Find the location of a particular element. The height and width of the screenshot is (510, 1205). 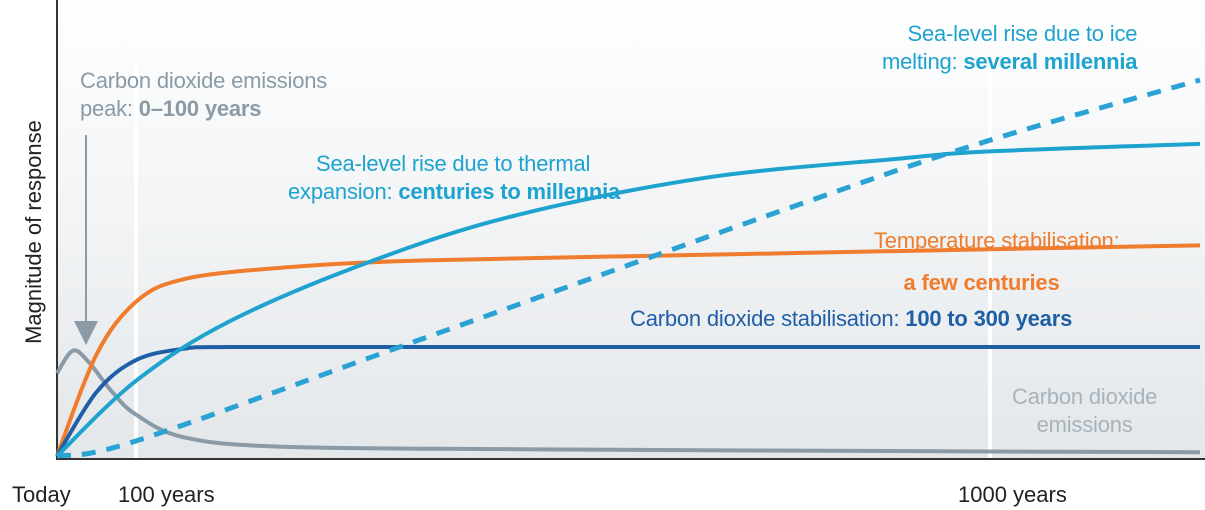

label-co2-stab-bold: 100 to 300 years is located at coordinates (989, 318).